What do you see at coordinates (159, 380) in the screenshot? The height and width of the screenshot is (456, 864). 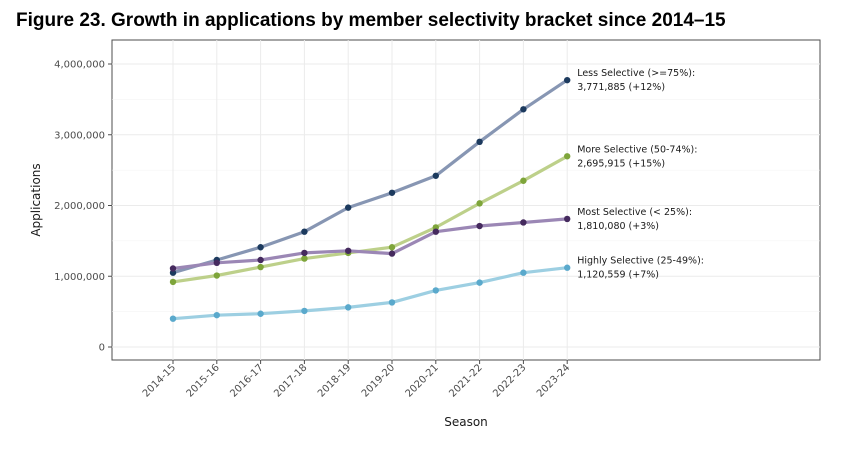 I see `x-tick-label: 2014-15` at bounding box center [159, 380].